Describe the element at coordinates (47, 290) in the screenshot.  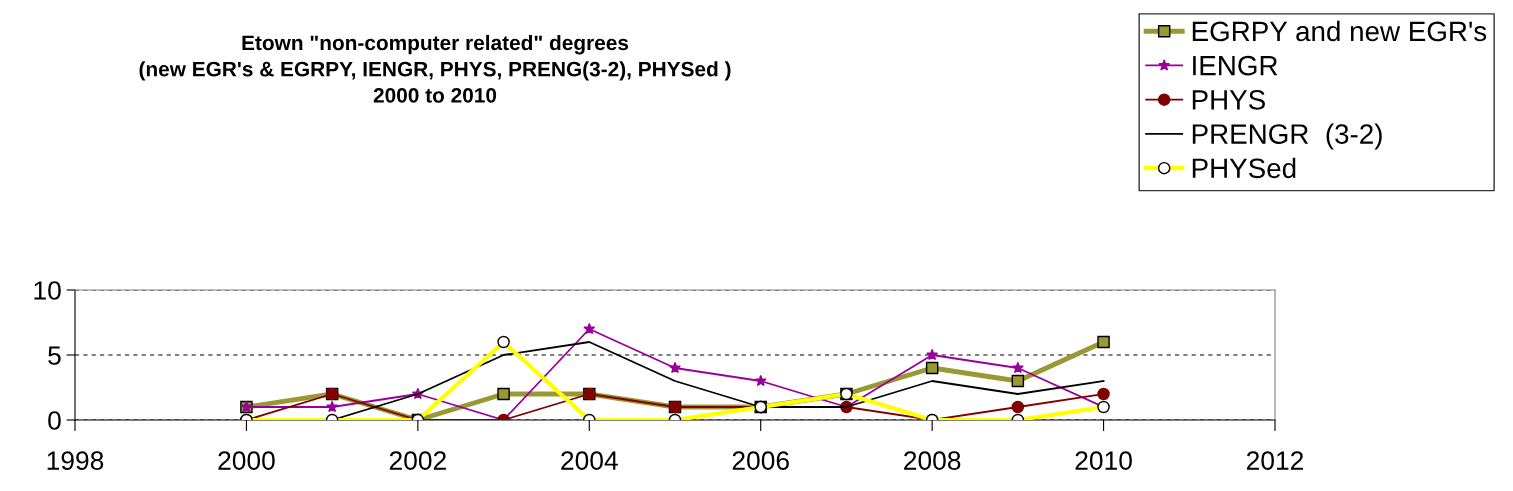
I see `y-tick-label: 10` at that location.